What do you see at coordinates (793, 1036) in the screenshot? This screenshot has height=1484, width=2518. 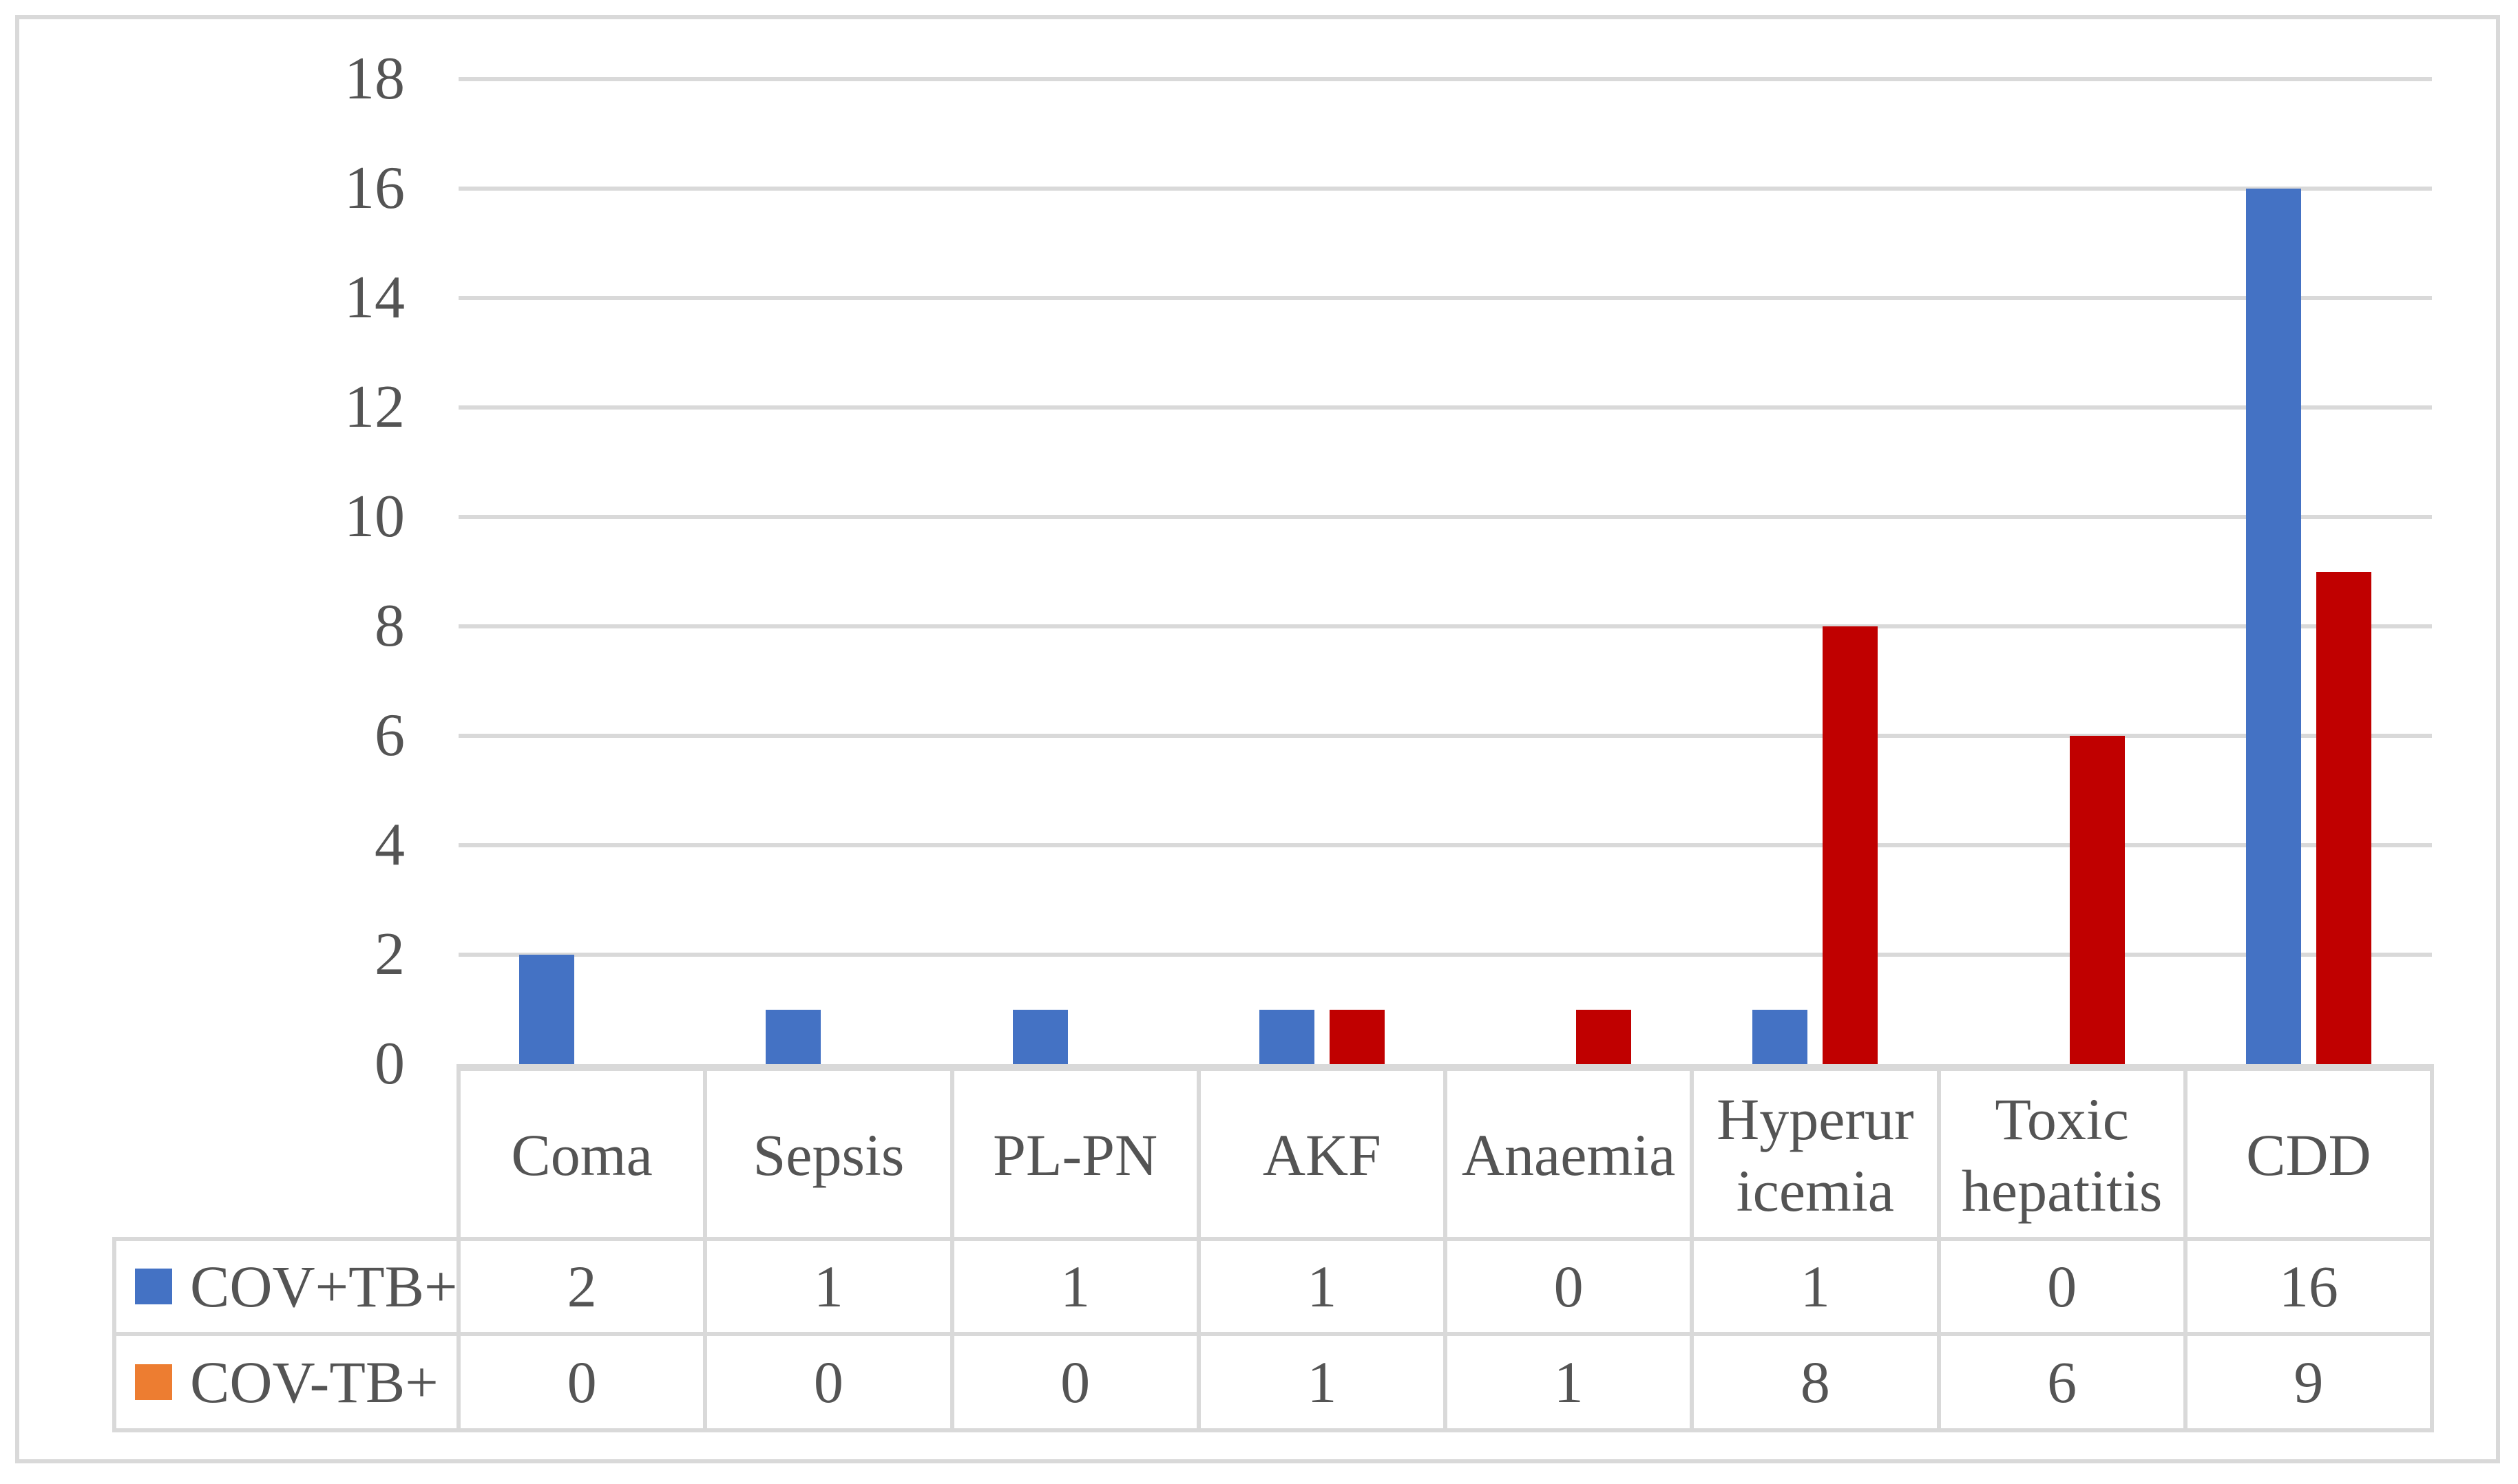 I see `bar-series1-sepsis` at bounding box center [793, 1036].